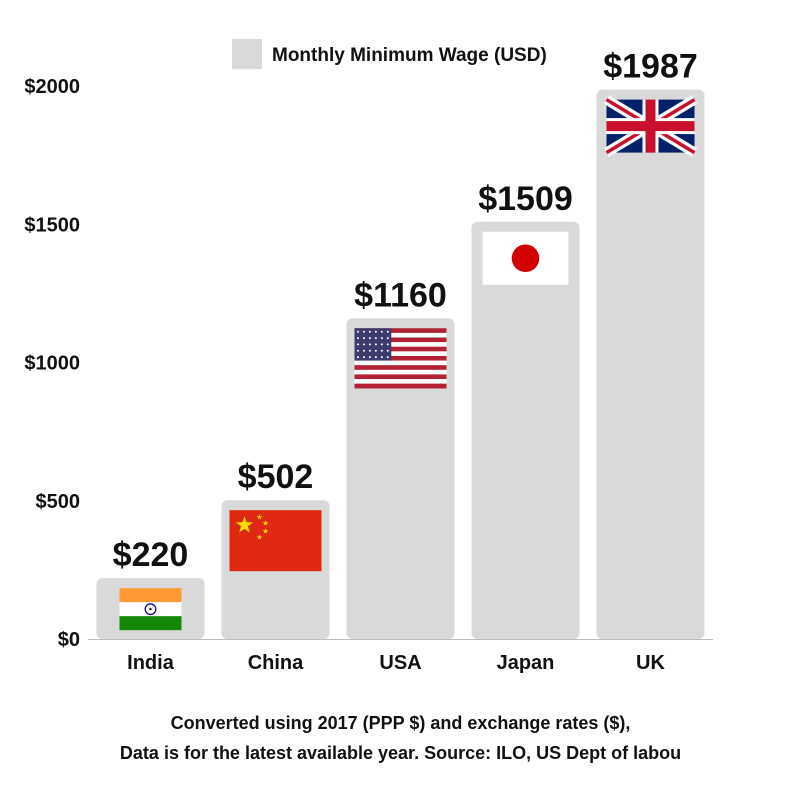  I want to click on china-flag-icon, so click(275, 541).